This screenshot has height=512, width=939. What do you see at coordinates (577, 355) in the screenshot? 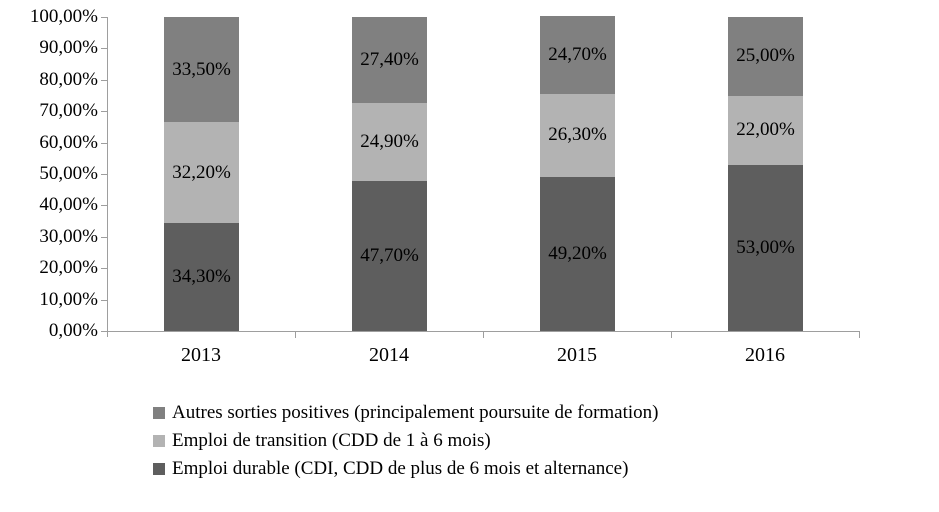
I see `x-axis-category-label: 2015` at bounding box center [577, 355].